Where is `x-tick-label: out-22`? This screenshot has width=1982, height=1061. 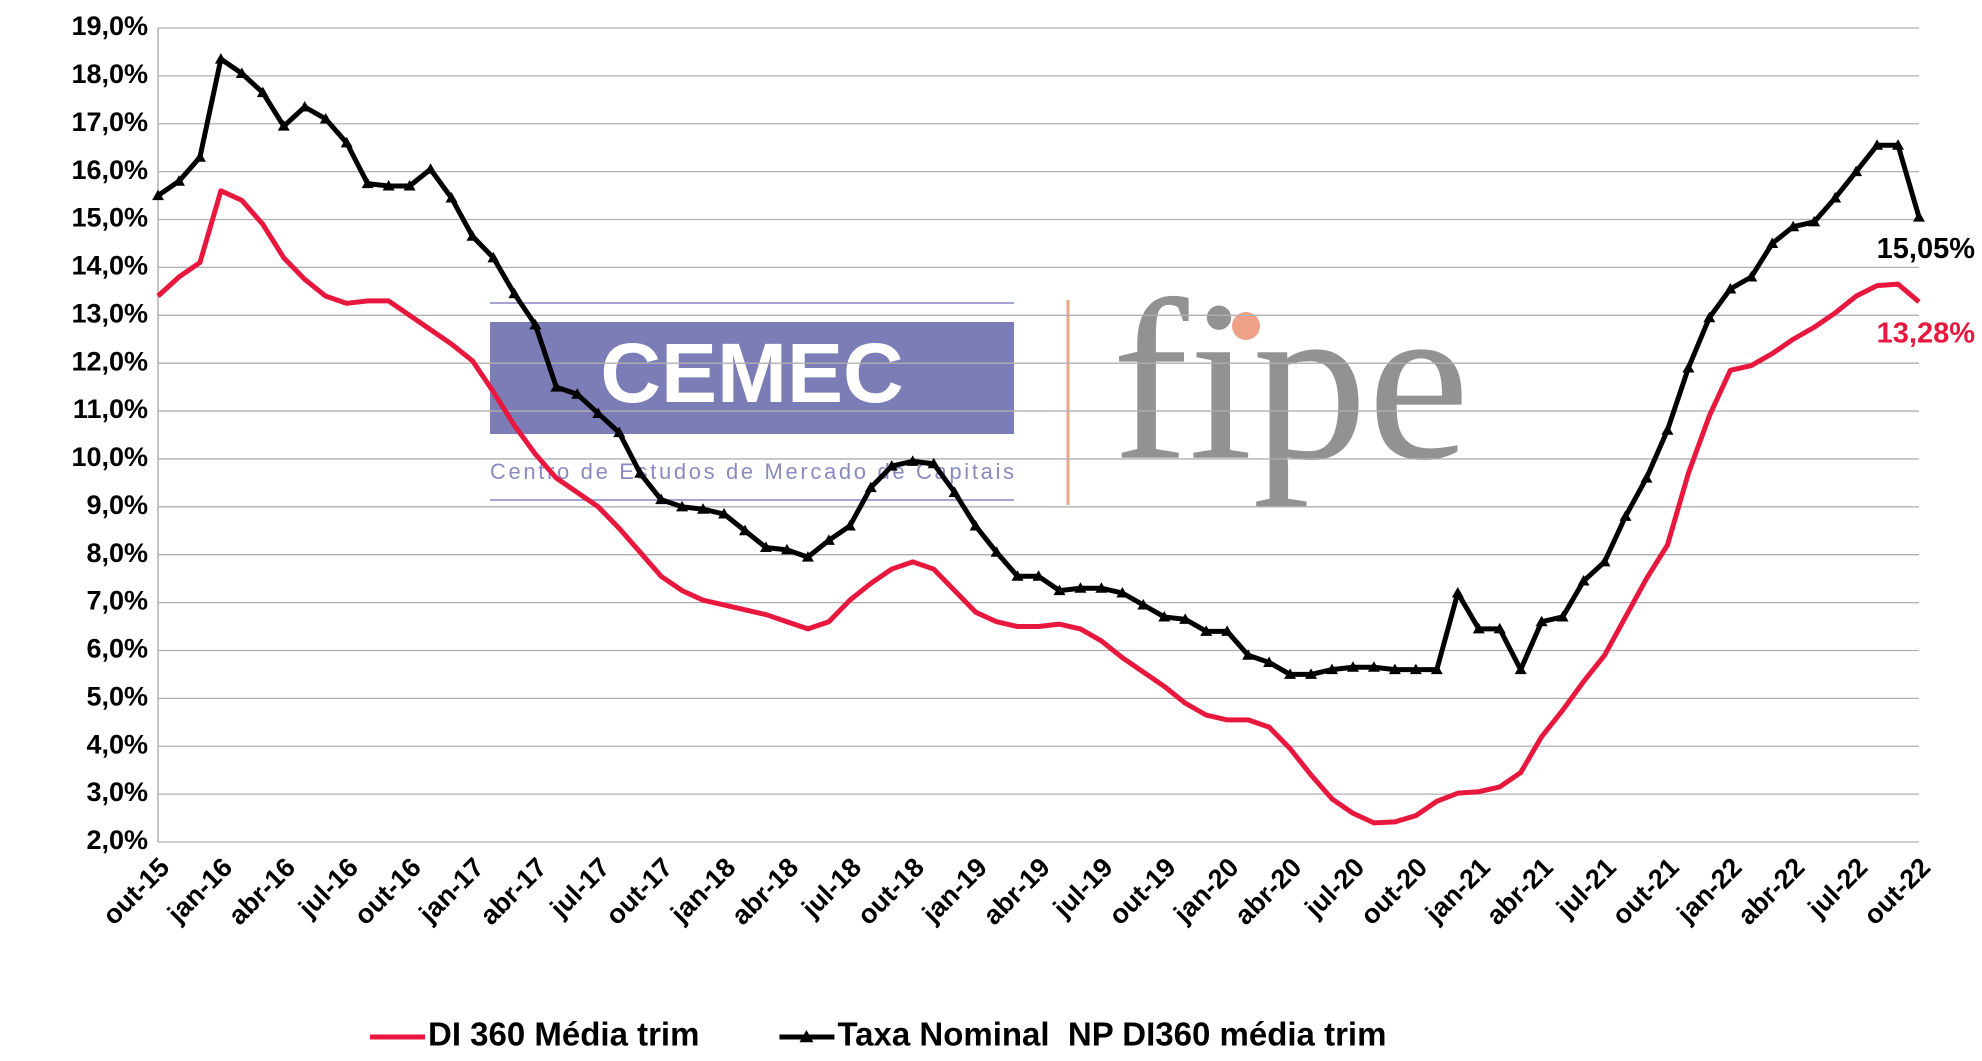
x-tick-label: out-22 is located at coordinates (1897, 891).